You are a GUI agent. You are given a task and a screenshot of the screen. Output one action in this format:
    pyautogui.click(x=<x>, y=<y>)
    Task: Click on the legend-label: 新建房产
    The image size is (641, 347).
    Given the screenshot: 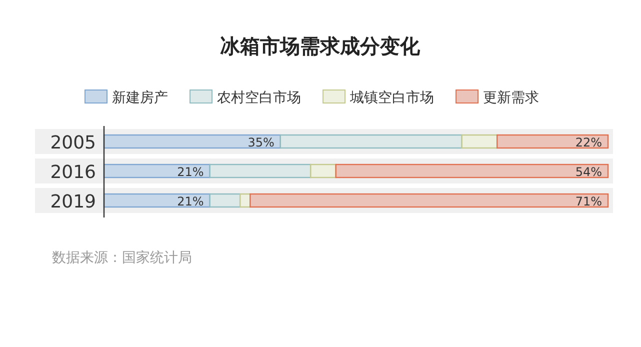 What is the action you would take?
    pyautogui.click(x=140, y=98)
    